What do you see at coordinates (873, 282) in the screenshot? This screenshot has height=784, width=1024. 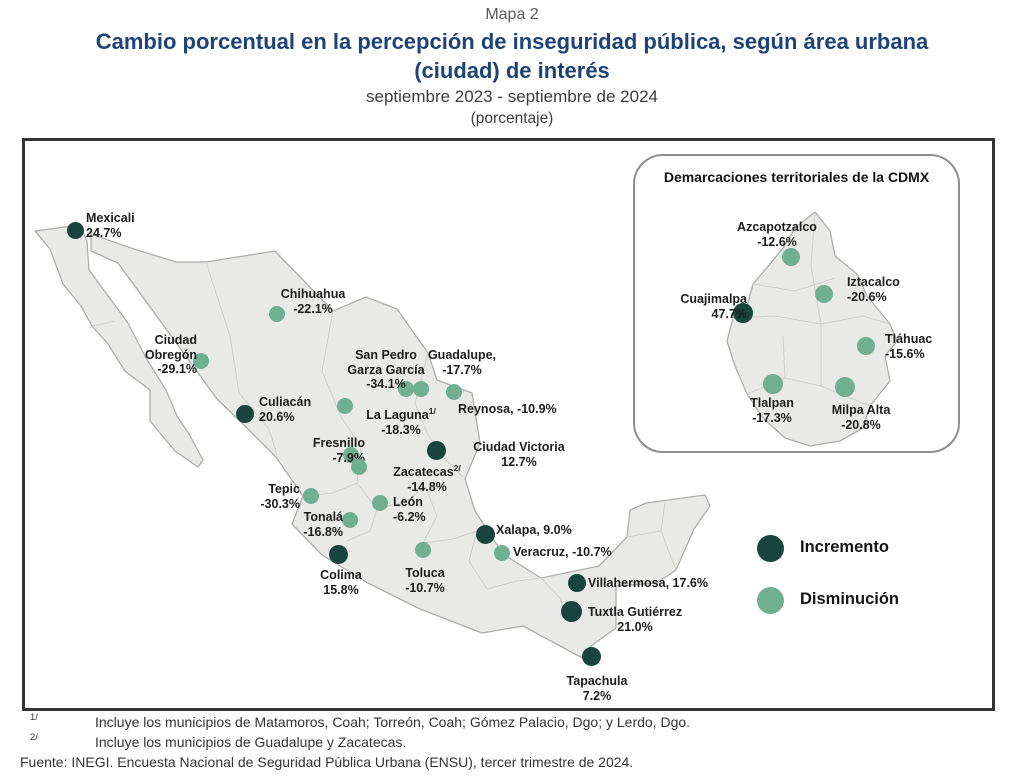 I see `city-label-line: Iztacalco` at bounding box center [873, 282].